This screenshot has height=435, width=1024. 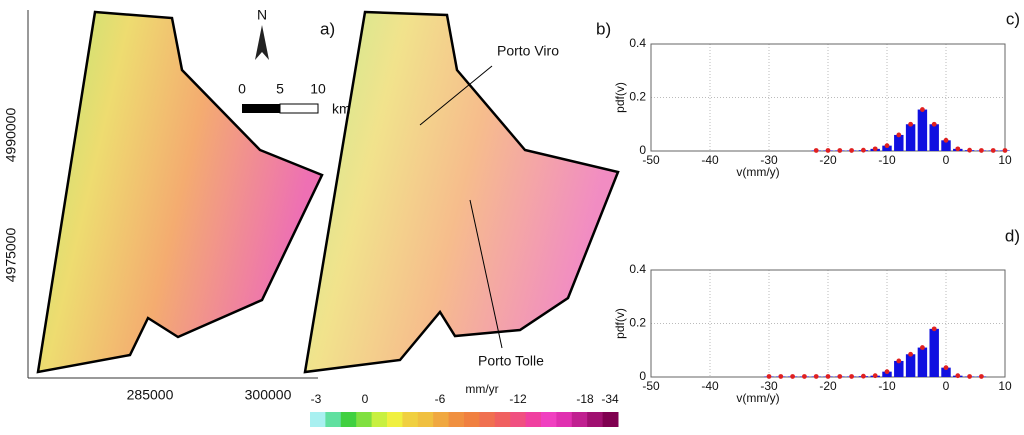 I want to click on panel-label: b), so click(x=603, y=28).